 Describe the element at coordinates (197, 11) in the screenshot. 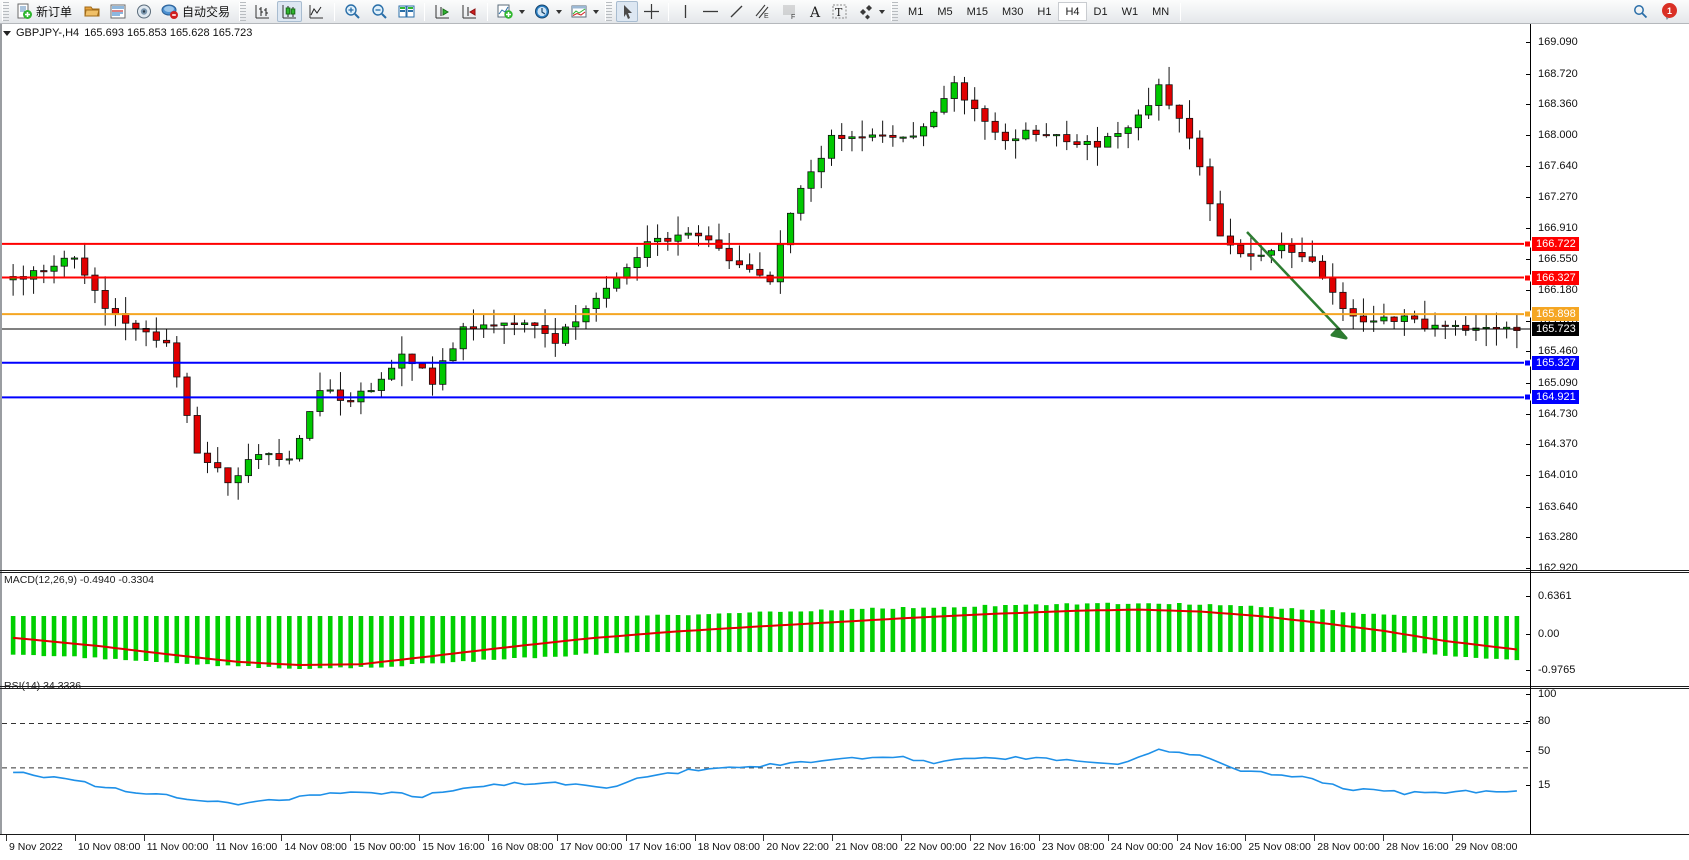

I see `auto-trading-button: 自动交易` at that location.